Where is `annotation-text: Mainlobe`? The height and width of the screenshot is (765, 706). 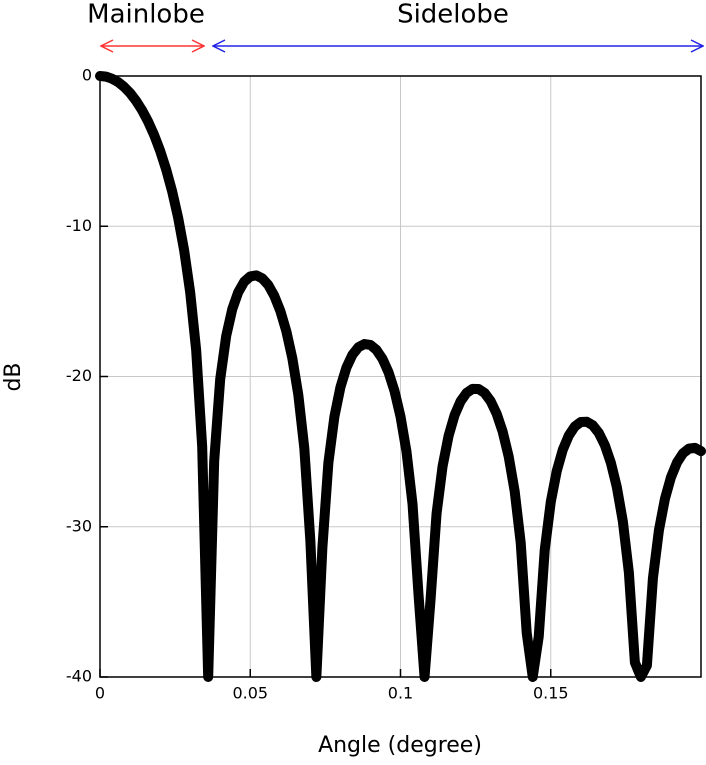
annotation-text: Mainlobe is located at coordinates (146, 15).